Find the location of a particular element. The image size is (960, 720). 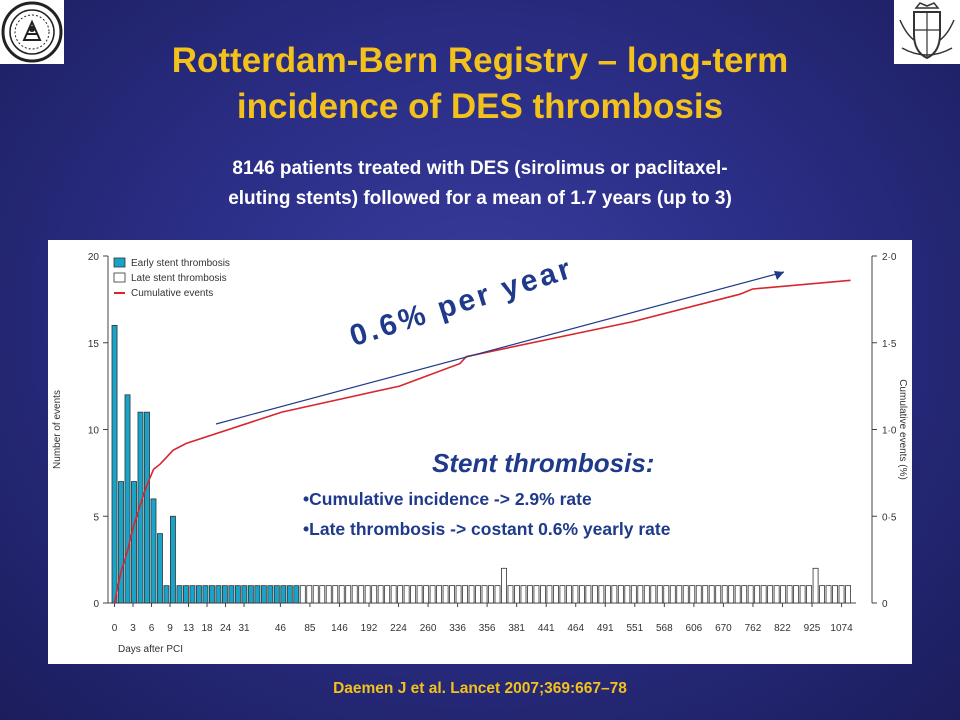

y2-tick-label: 1·5 is located at coordinates (889, 344).